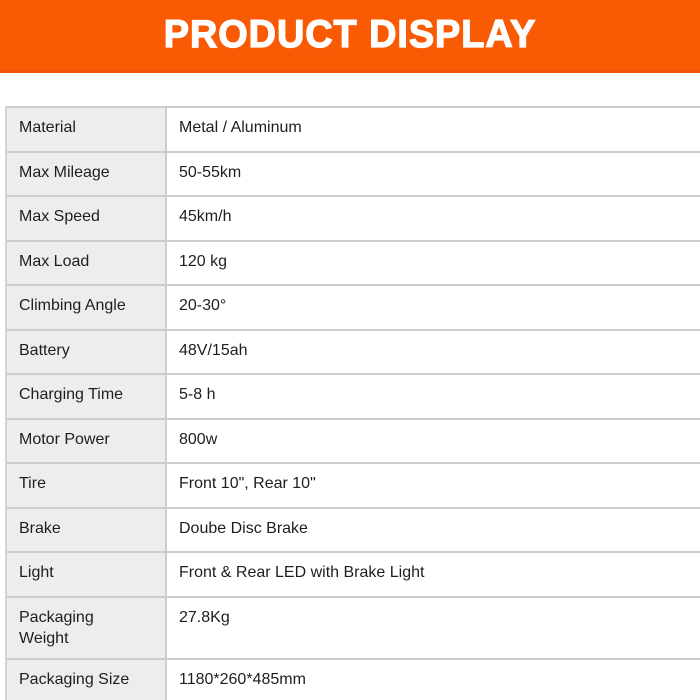 This screenshot has height=700, width=700. What do you see at coordinates (87, 307) in the screenshot?
I see `spec-label-climbing-angle: Climbing Angle` at bounding box center [87, 307].